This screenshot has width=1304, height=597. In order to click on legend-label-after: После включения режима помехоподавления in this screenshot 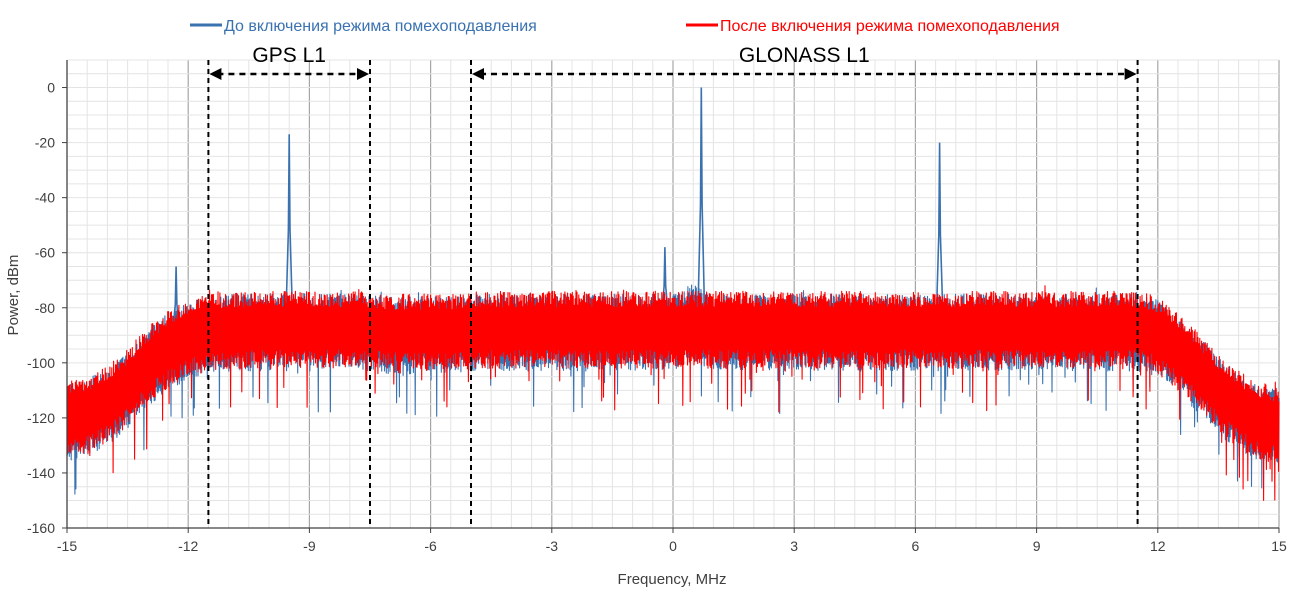, I will do `click(890, 26)`.